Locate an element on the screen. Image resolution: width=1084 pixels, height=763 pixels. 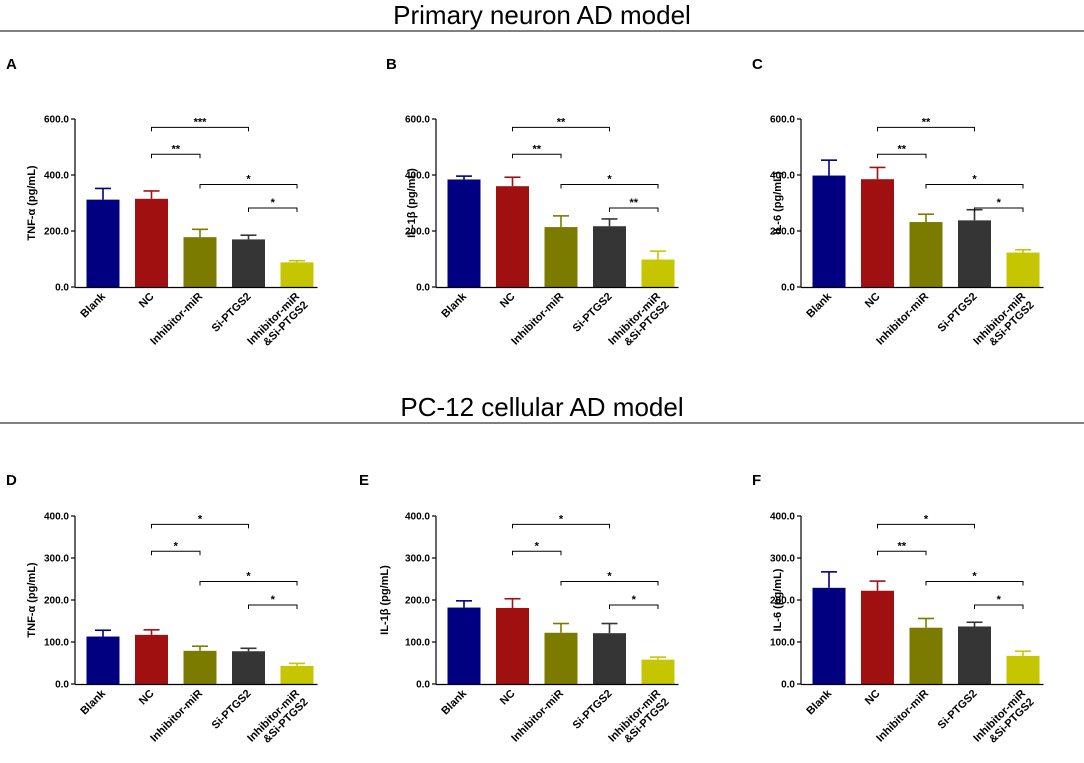
panel-letter: F is located at coordinates (756, 480).